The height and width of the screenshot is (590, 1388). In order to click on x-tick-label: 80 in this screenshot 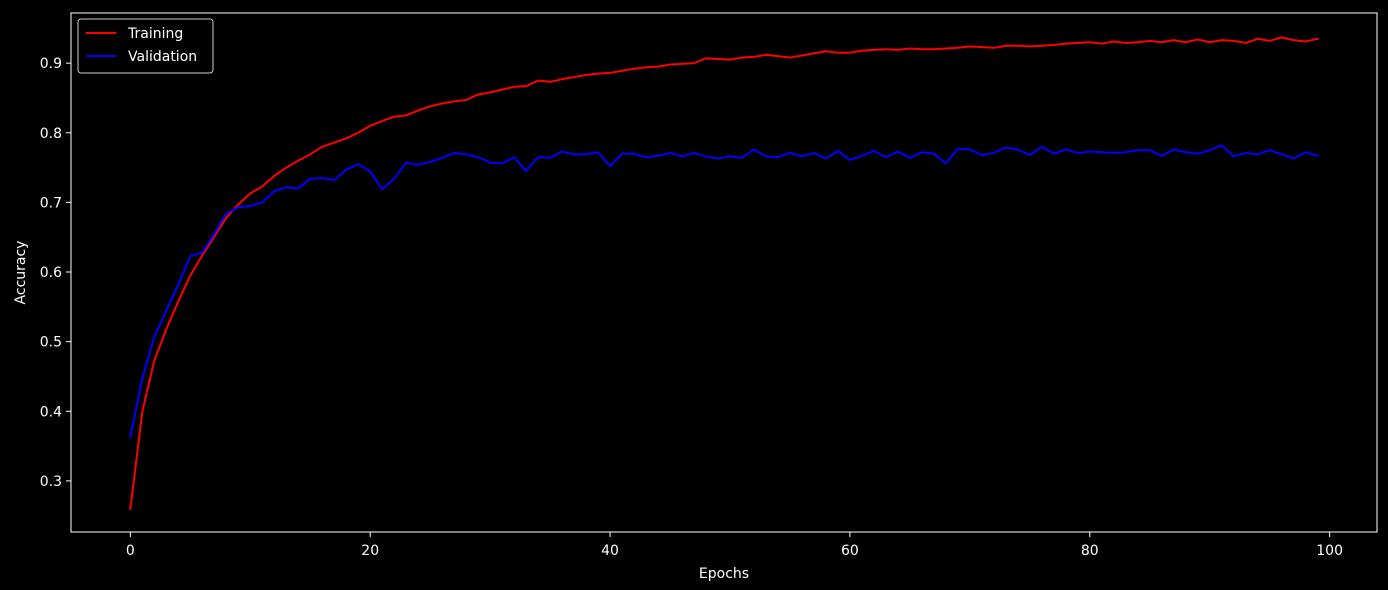, I will do `click(1090, 551)`.